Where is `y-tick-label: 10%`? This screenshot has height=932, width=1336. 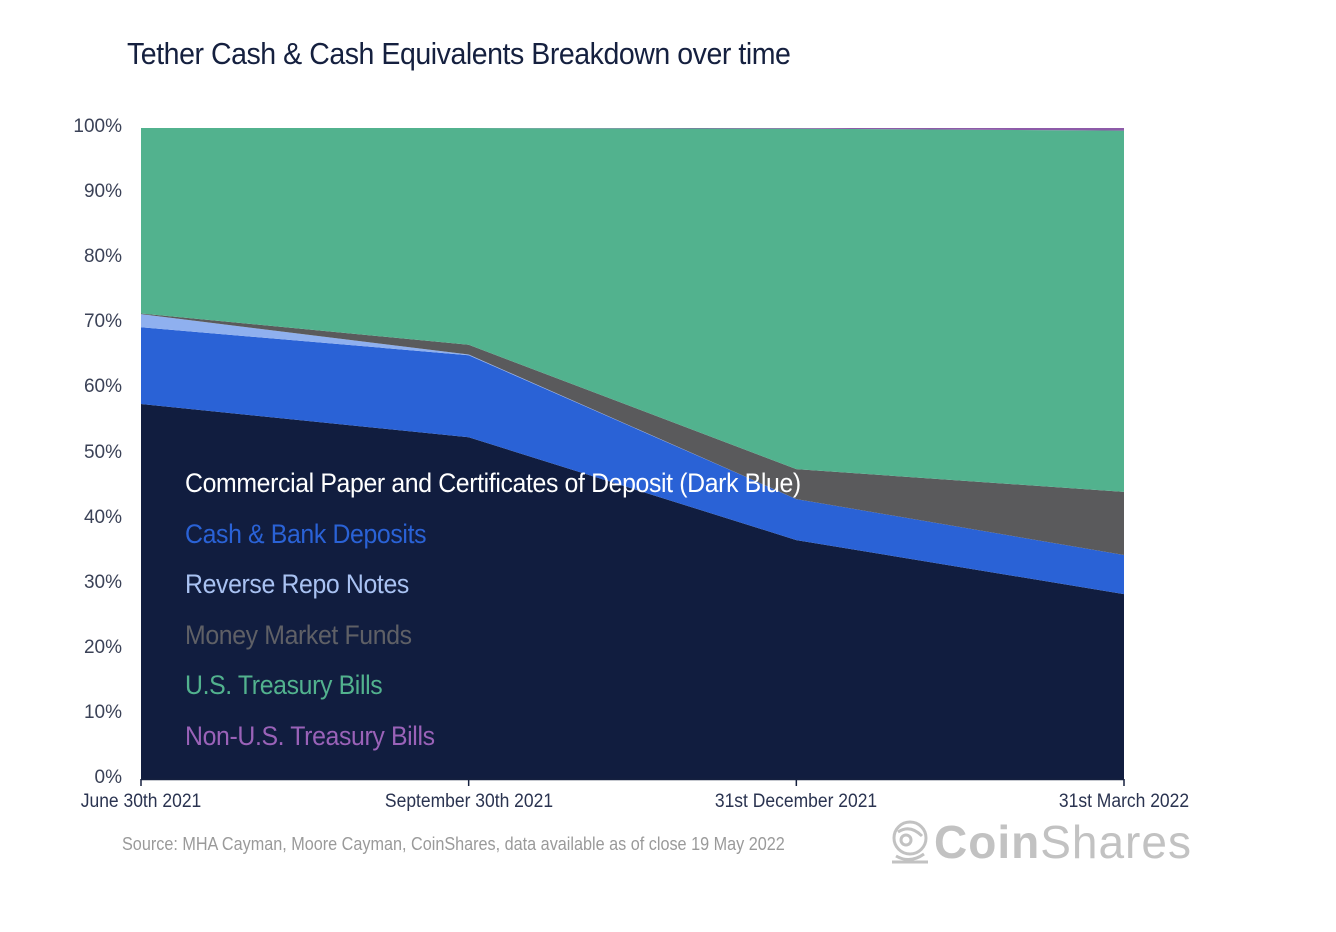 y-tick-label: 10% is located at coordinates (102, 712).